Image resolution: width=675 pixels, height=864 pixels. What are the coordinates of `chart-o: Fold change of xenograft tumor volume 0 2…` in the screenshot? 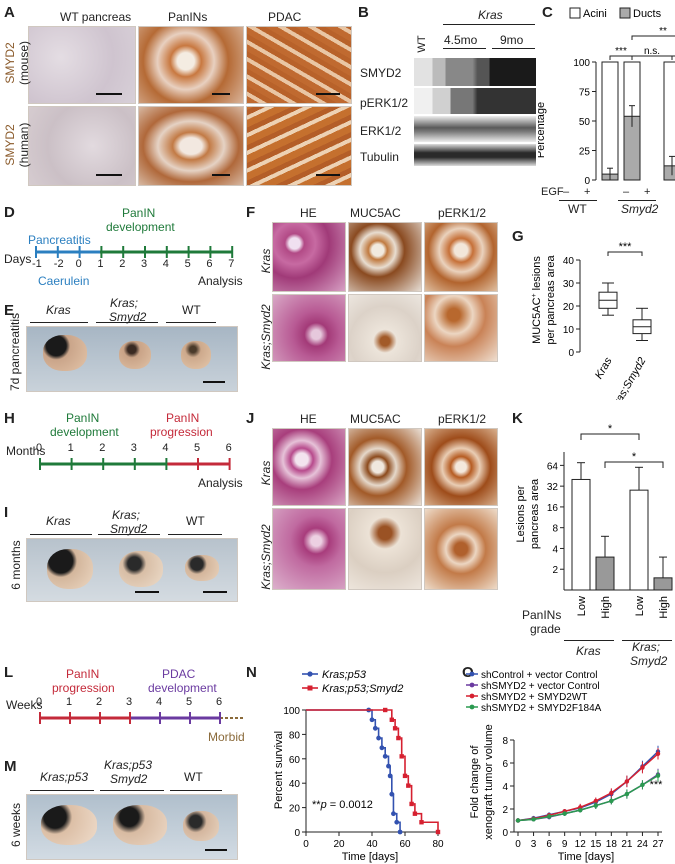 It's located at (565, 766).